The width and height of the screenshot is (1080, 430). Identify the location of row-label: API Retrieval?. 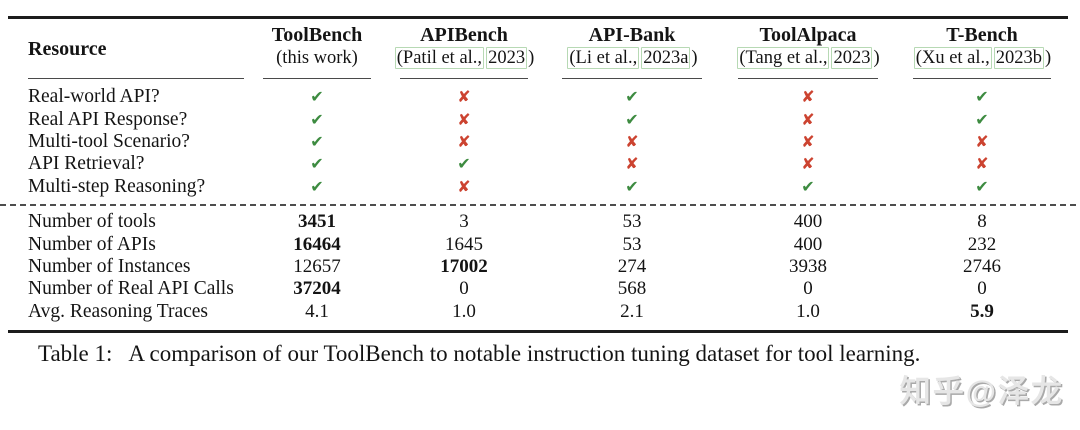
(86, 164).